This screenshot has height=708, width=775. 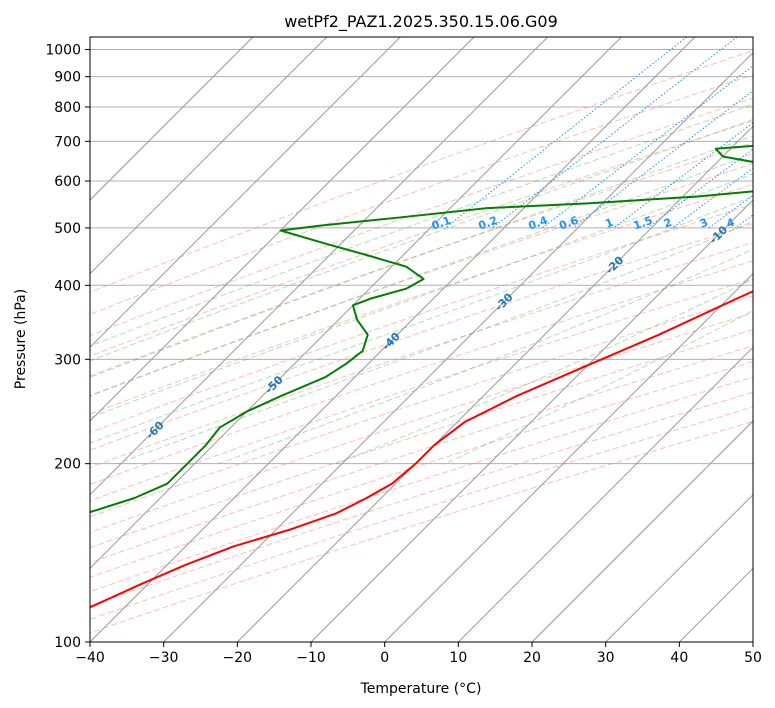 What do you see at coordinates (67, 78) in the screenshot?
I see `y-tick-label: 900` at bounding box center [67, 78].